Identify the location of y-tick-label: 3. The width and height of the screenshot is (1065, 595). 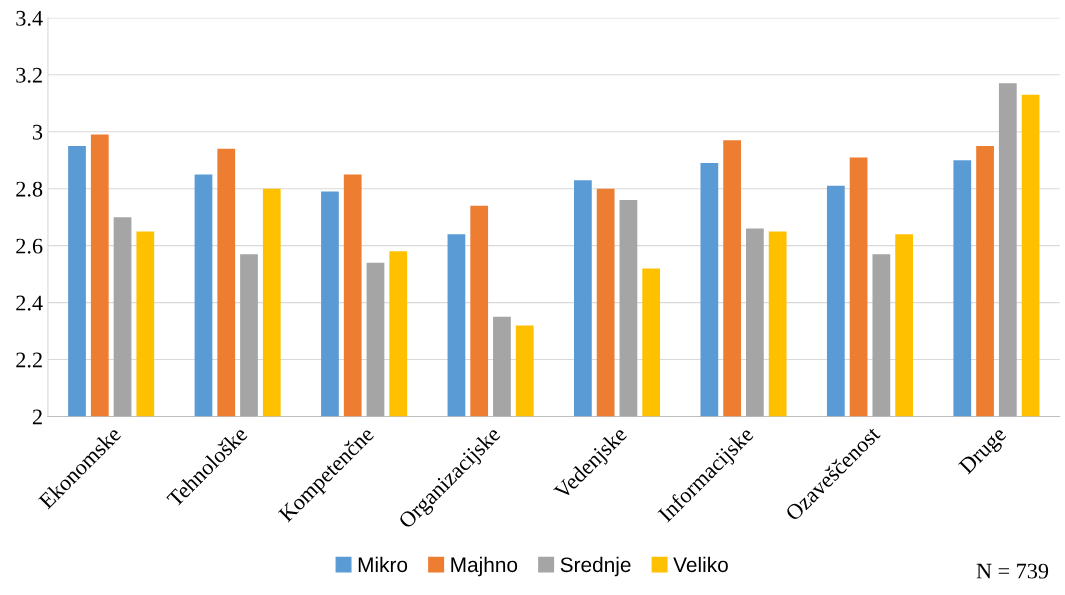
(38, 132).